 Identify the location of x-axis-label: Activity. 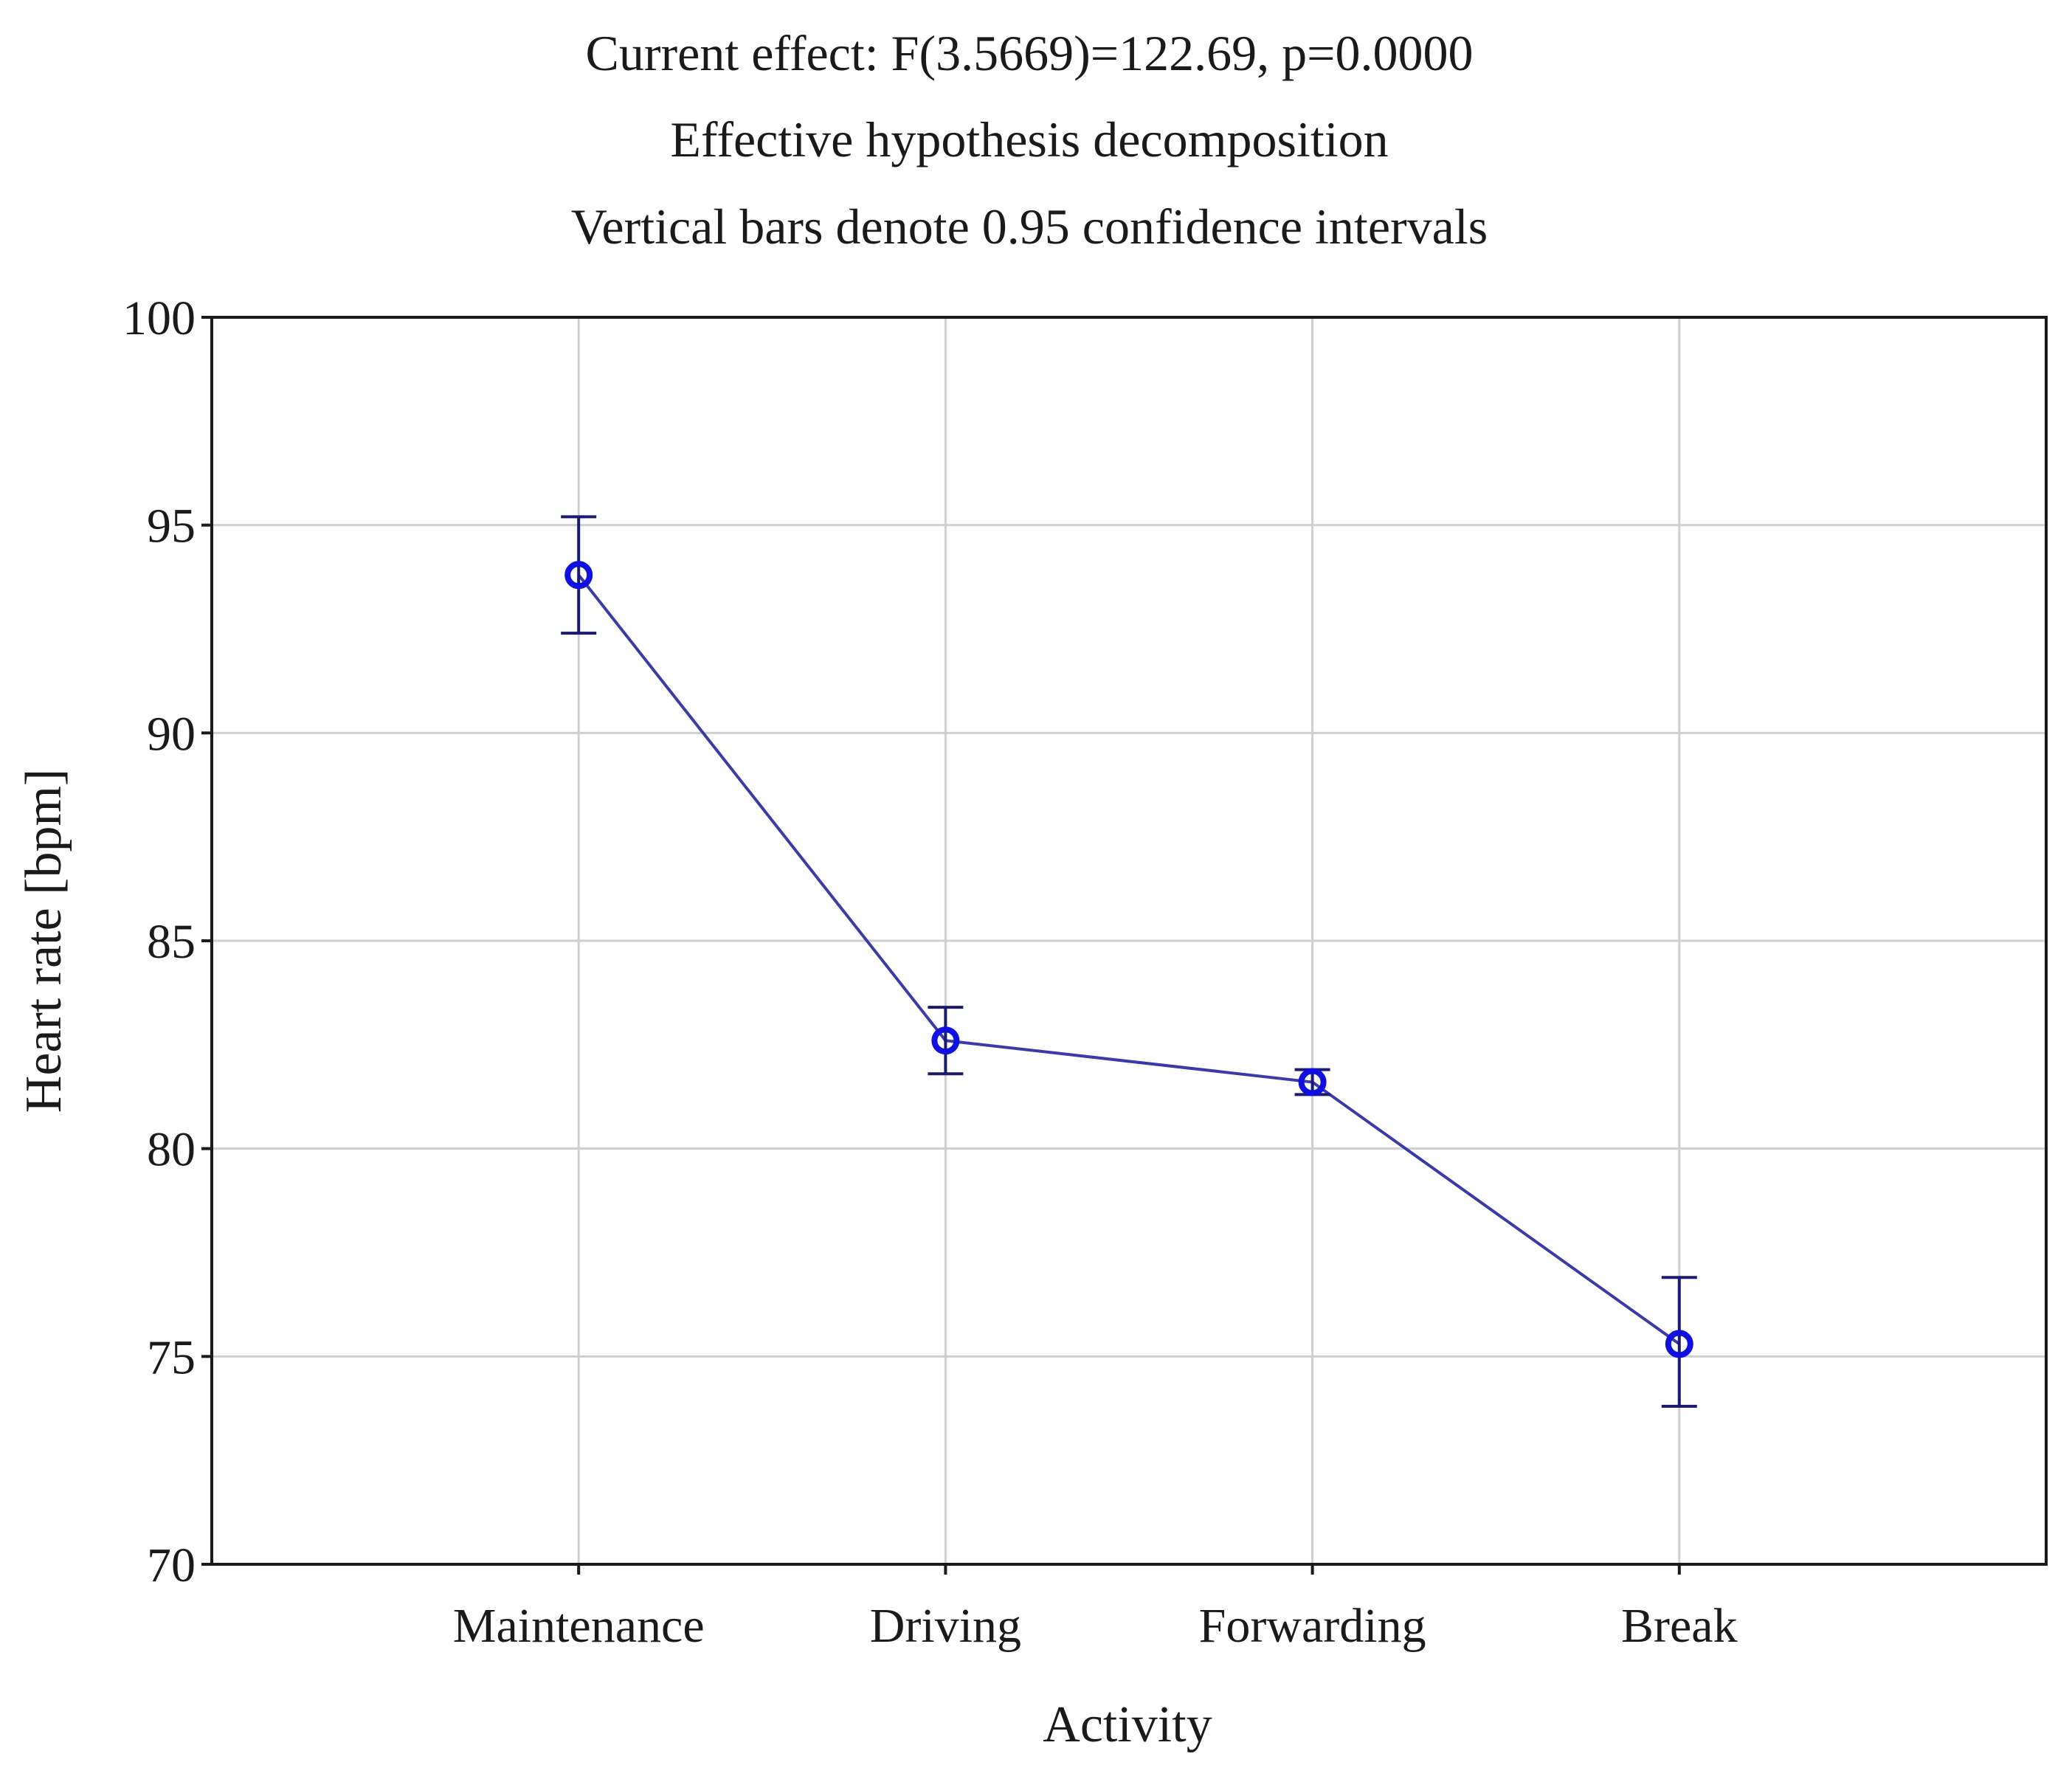
(1127, 1724).